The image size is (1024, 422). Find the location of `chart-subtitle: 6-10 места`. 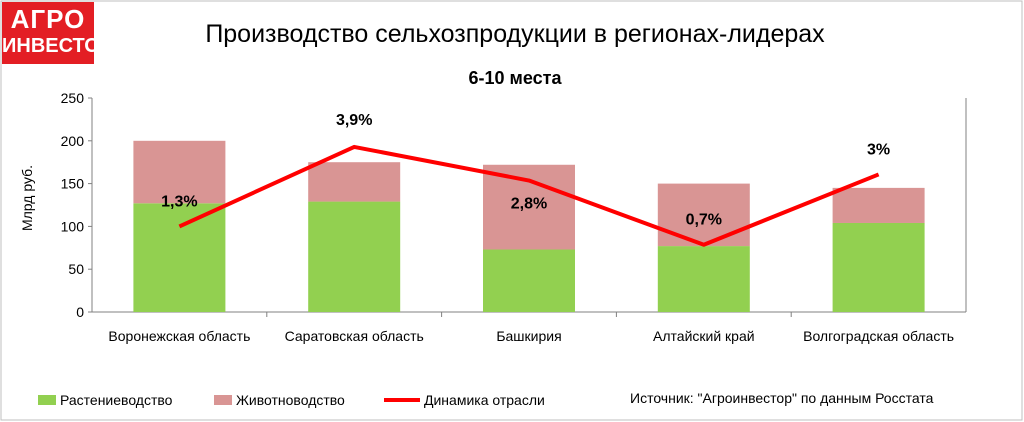

chart-subtitle: 6-10 места is located at coordinates (515, 78).